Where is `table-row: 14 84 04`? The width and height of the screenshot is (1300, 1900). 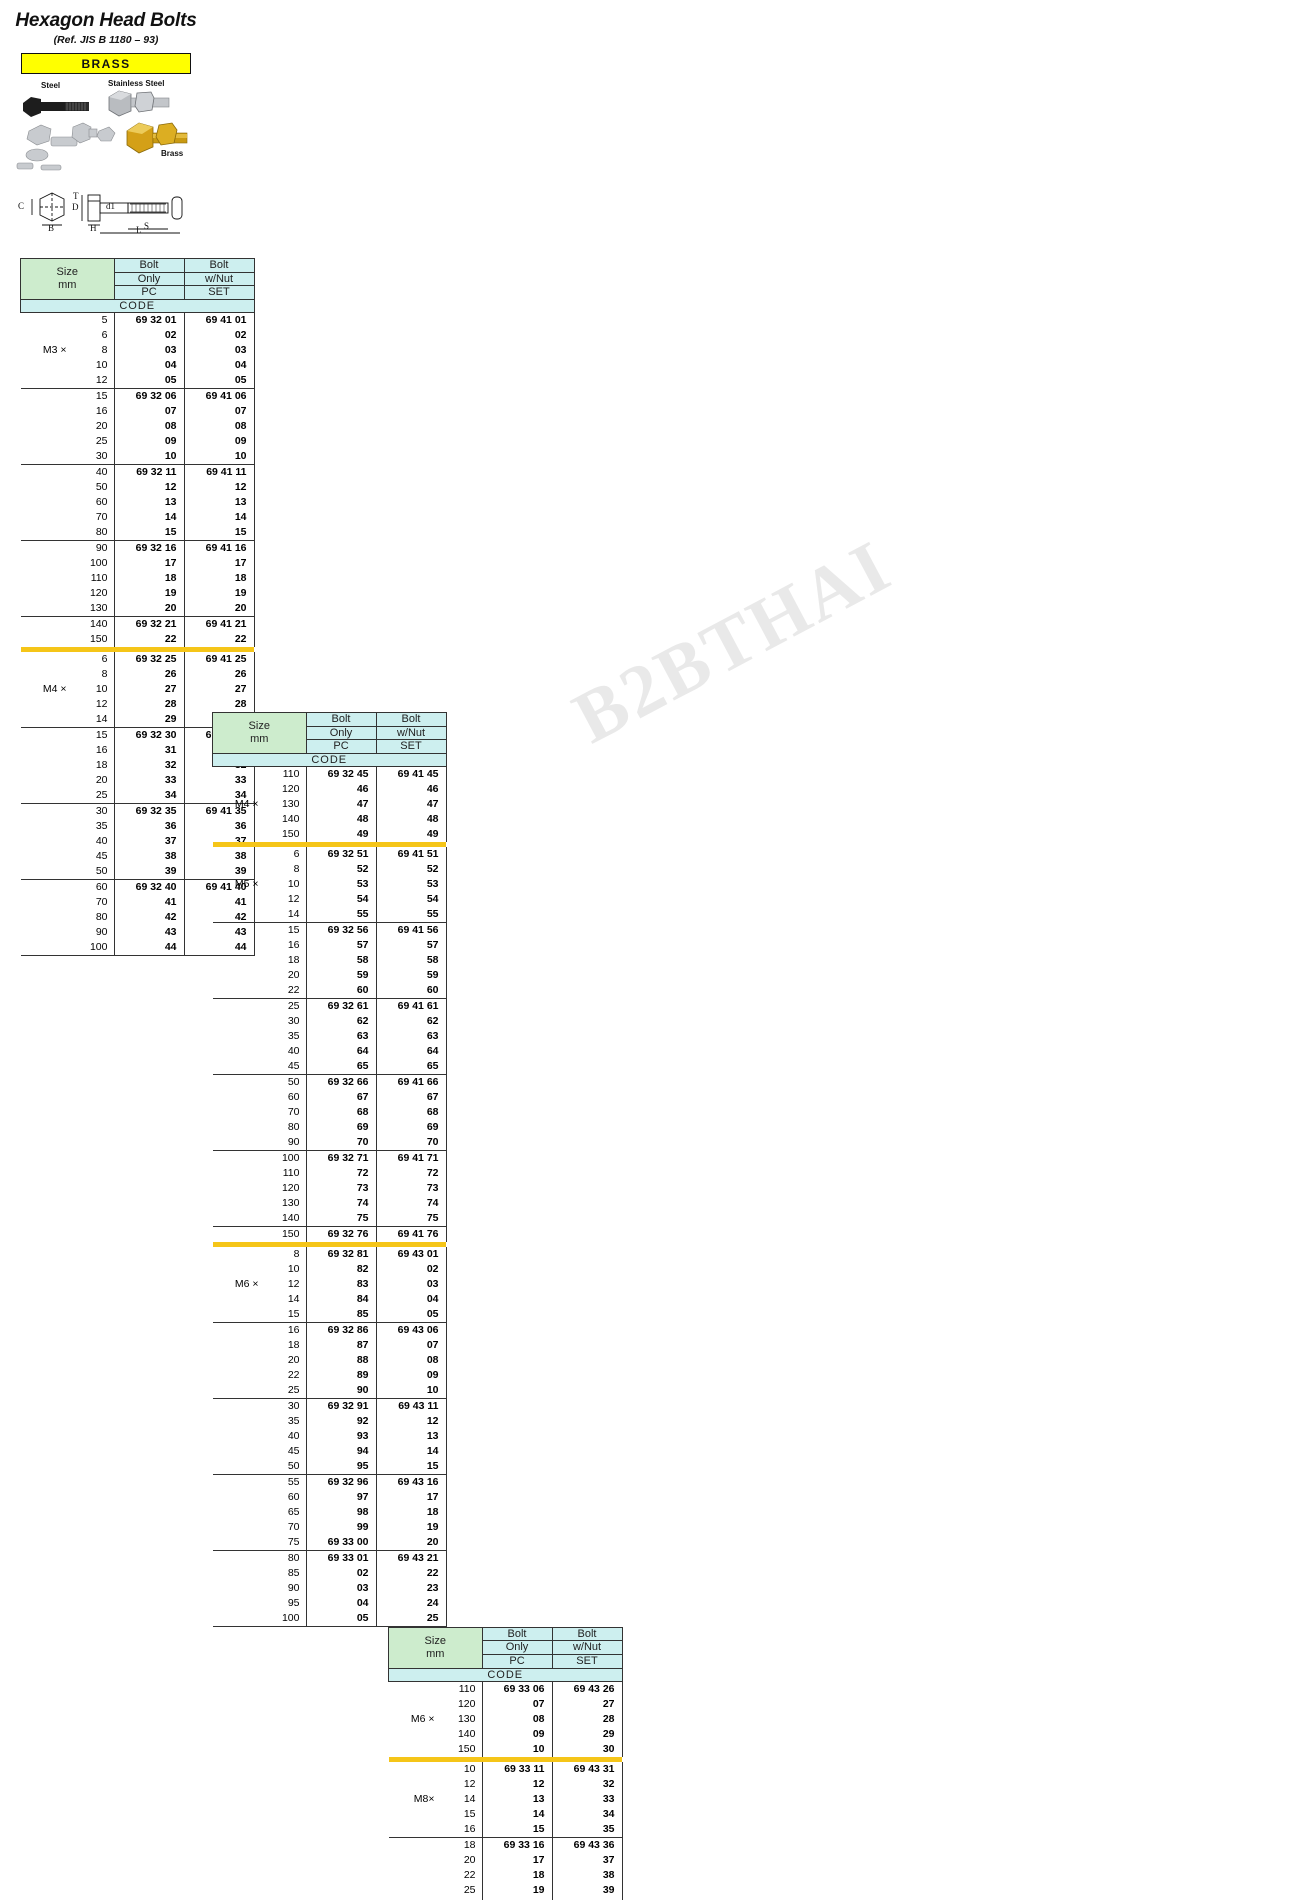
table-row: 14 84 04 is located at coordinates (330, 1299).